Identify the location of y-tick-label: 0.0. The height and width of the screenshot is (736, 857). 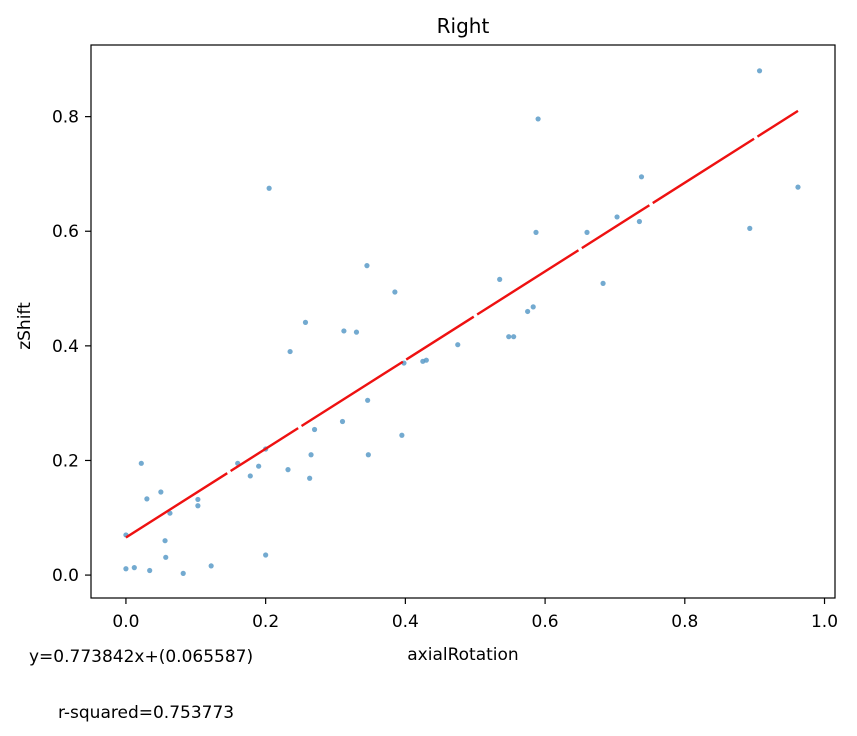
(65, 576).